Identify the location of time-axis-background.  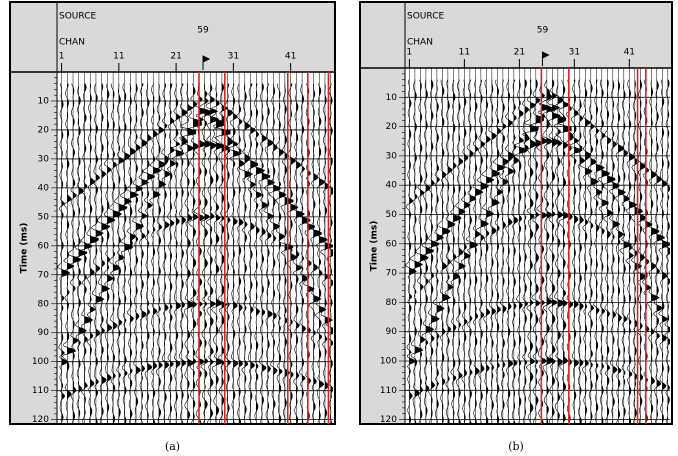
(382, 246).